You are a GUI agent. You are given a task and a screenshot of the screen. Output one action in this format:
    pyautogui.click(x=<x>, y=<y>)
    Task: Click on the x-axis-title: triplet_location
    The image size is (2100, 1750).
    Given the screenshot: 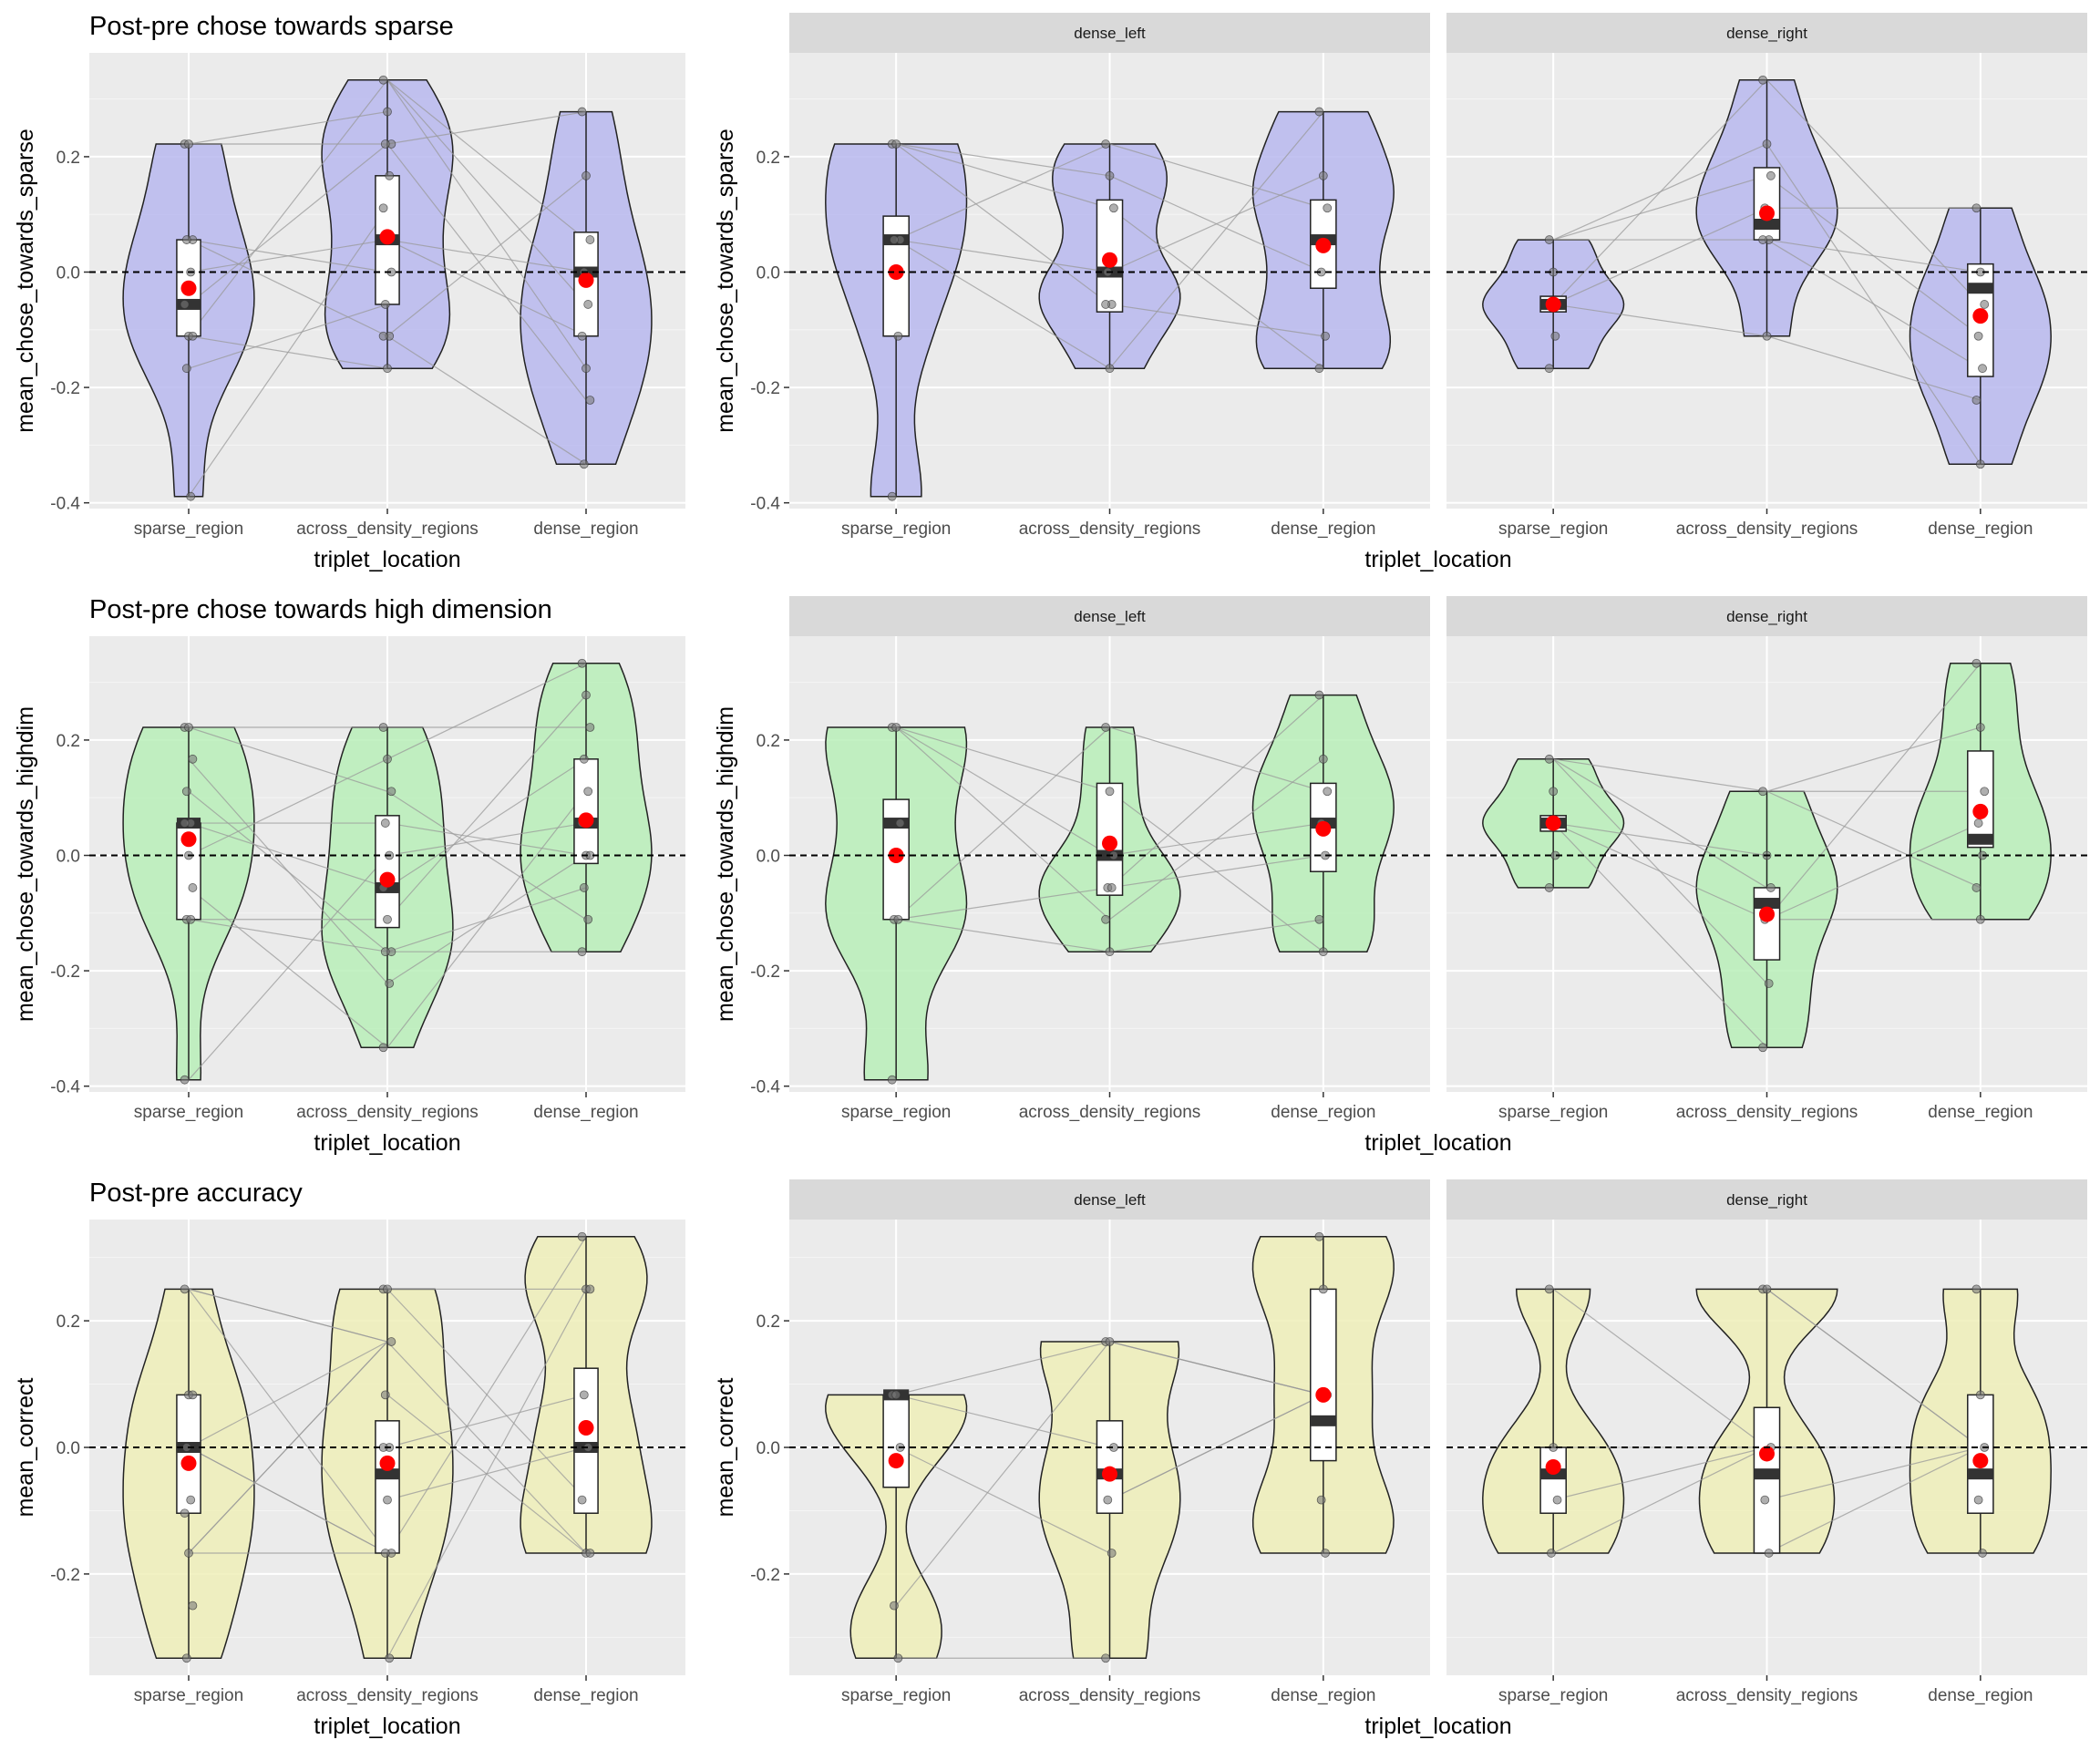 What is the action you would take?
    pyautogui.click(x=387, y=1727)
    